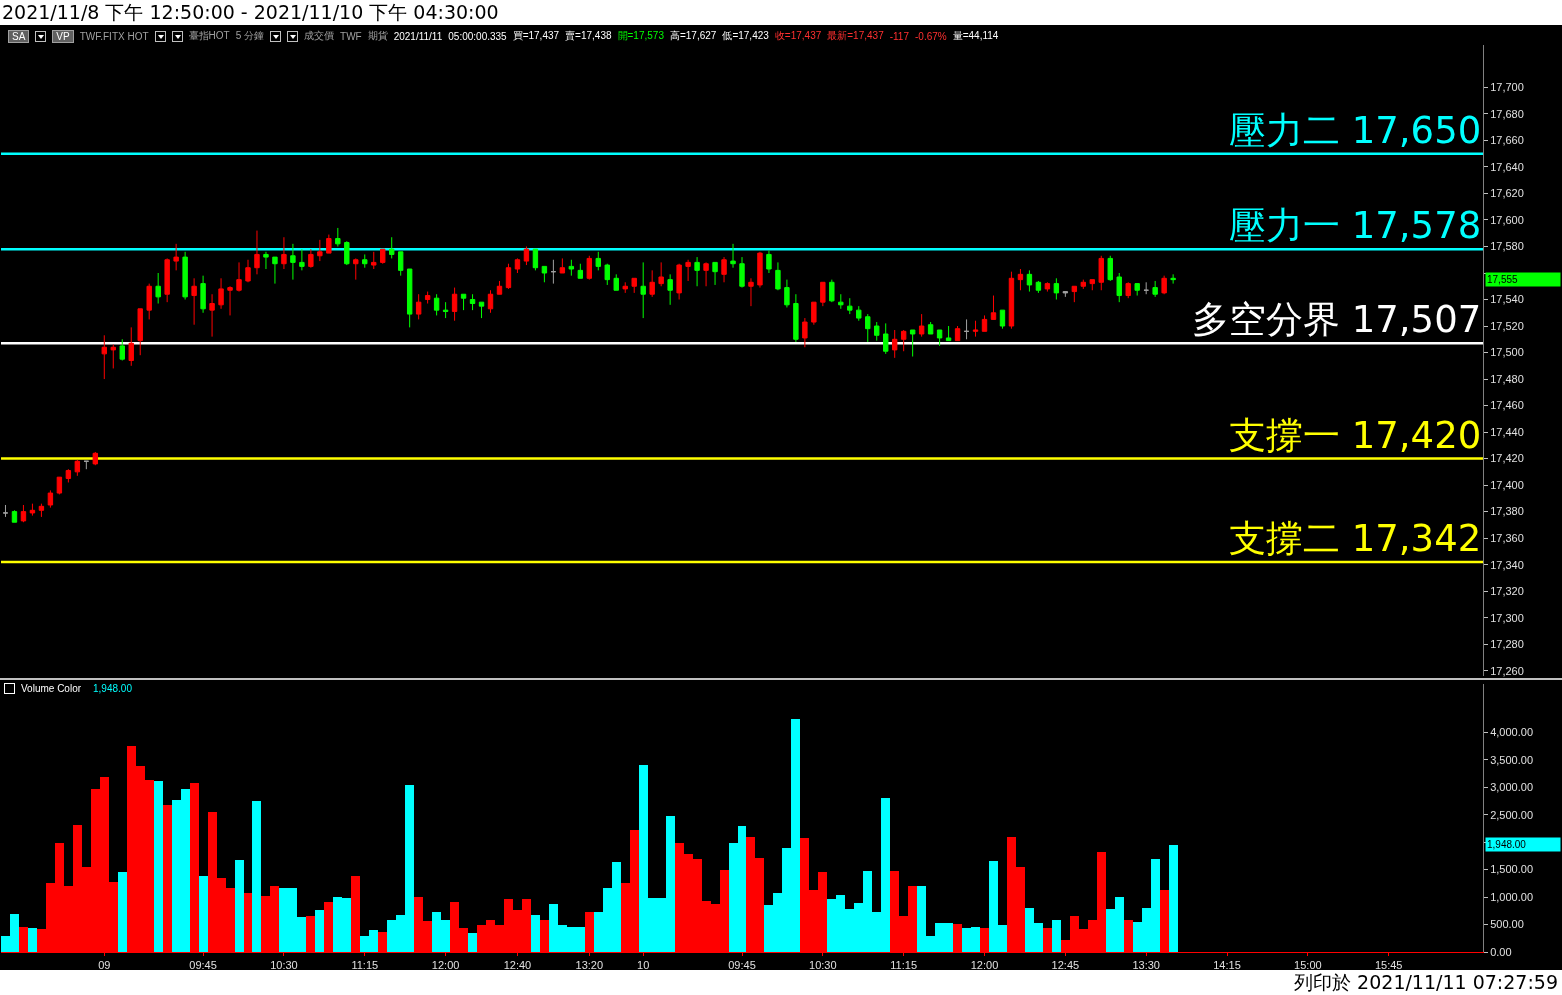 This screenshot has height=995, width=1562. What do you see at coordinates (351, 36) in the screenshot?
I see `text: TWF` at bounding box center [351, 36].